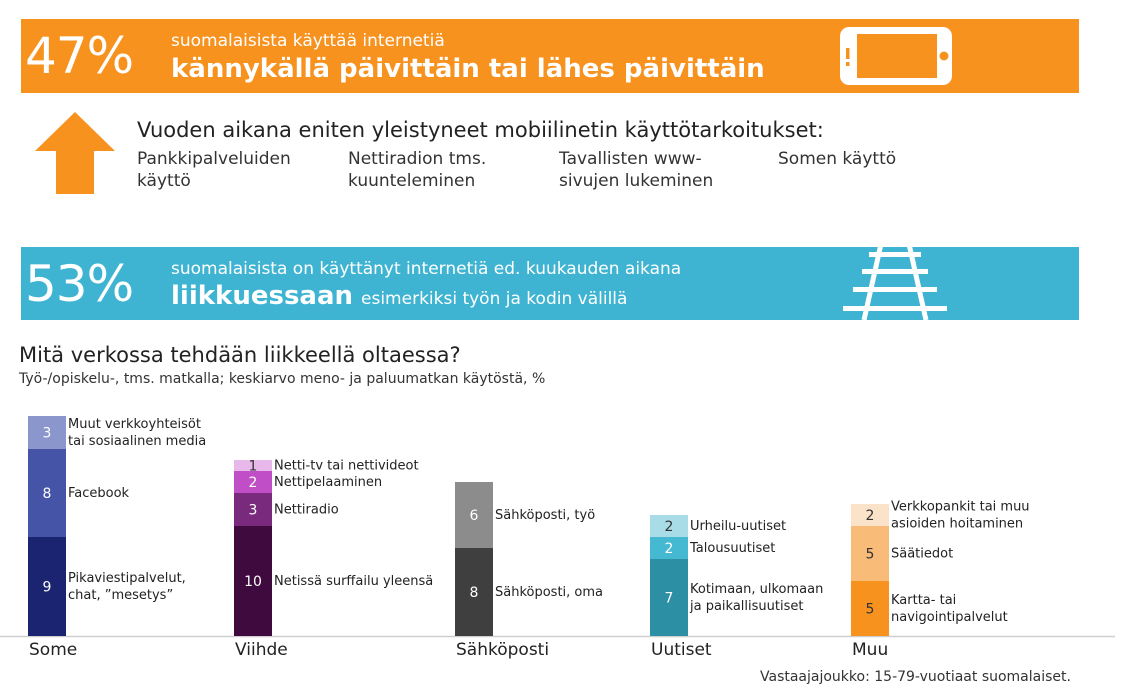 The width and height of the screenshot is (1124, 686). I want to click on segment-label: Kartta- tai navigointipalvelut, so click(949, 609).